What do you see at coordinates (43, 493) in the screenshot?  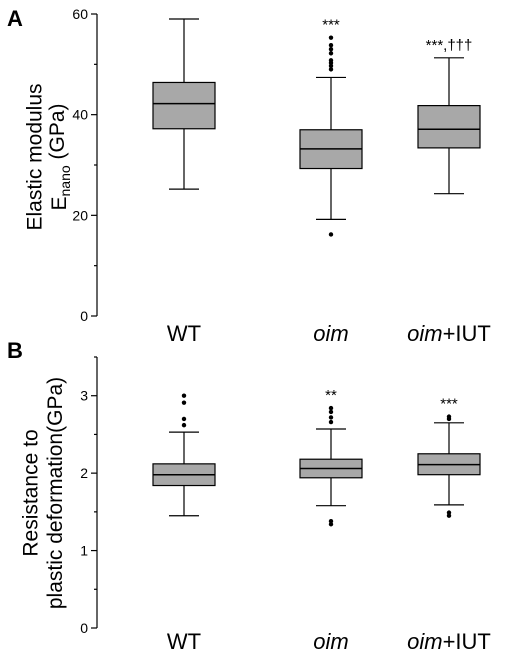 I see `y-axis-label: Resistance toplastic deformation(GPa)` at bounding box center [43, 493].